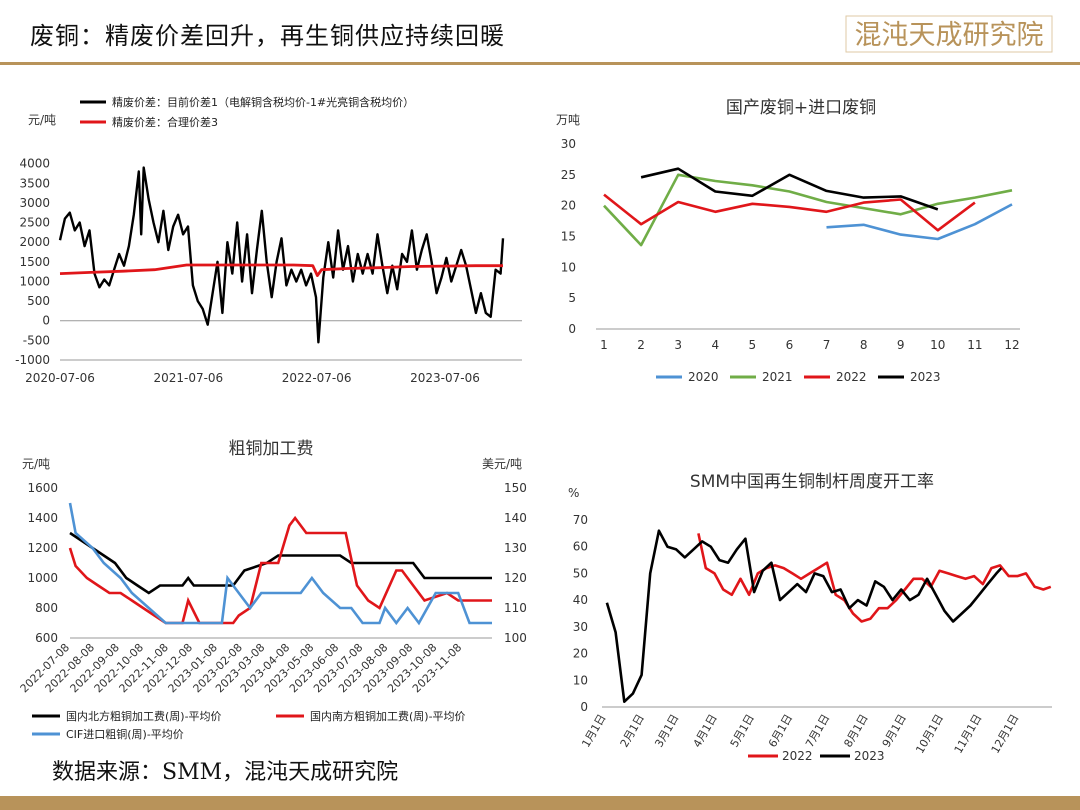  What do you see at coordinates (188, 378) in the screenshot?
I see `x-axis-tick-label: 2021-07-06` at bounding box center [188, 378].